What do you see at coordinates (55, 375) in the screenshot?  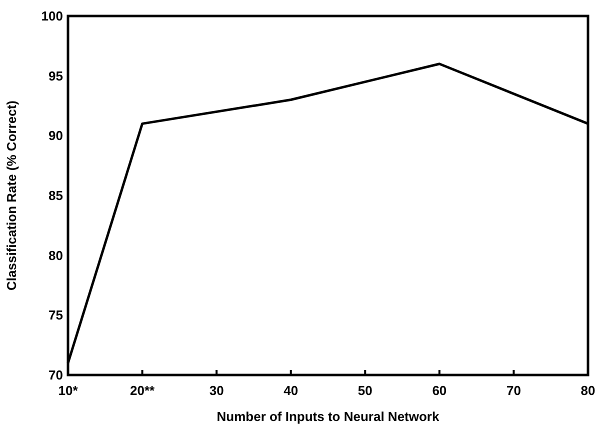 I see `y-tick-label: 70` at bounding box center [55, 375].